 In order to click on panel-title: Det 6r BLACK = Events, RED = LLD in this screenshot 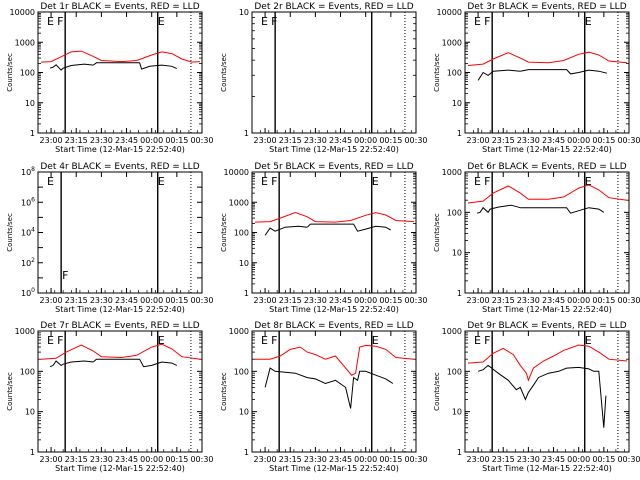, I will do `click(546, 167)`.